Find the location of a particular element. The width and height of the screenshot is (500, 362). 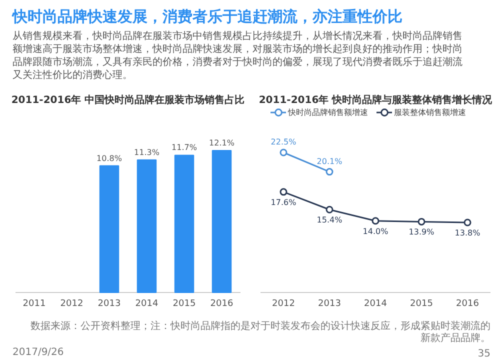

legend-label: 快时尚品牌销售额增速 is located at coordinates (328, 112).